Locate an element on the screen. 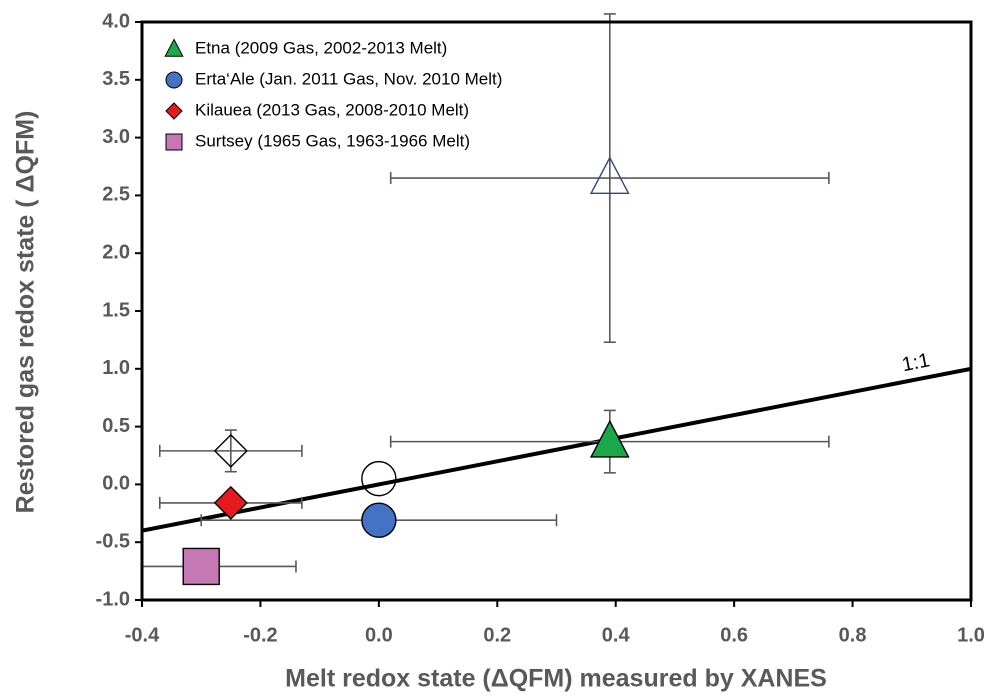 The image size is (997, 700). y-tick-label: 3.5 is located at coordinates (116, 79).